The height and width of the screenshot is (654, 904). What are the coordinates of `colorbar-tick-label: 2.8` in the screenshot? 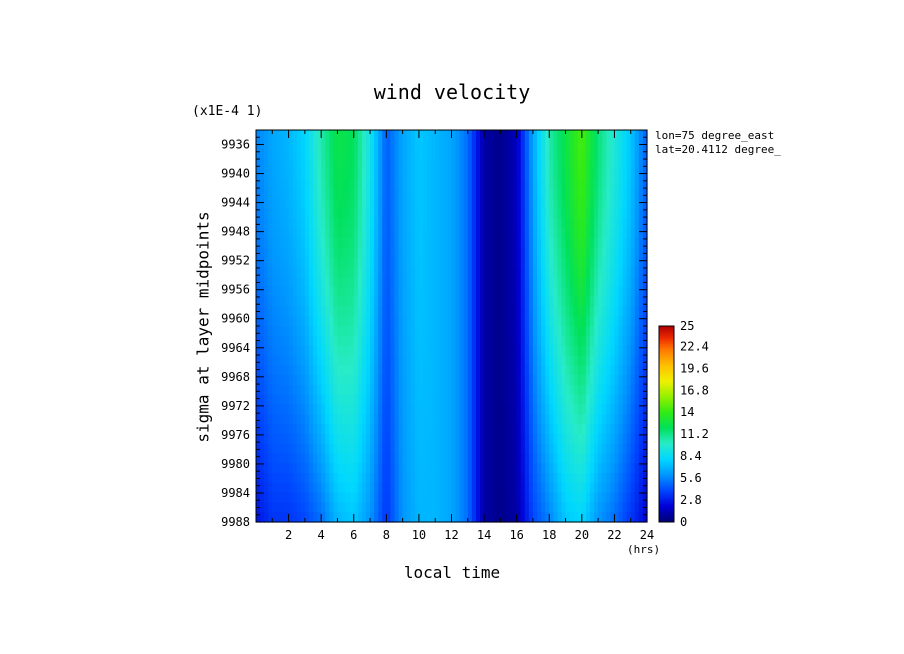 It's located at (691, 500).